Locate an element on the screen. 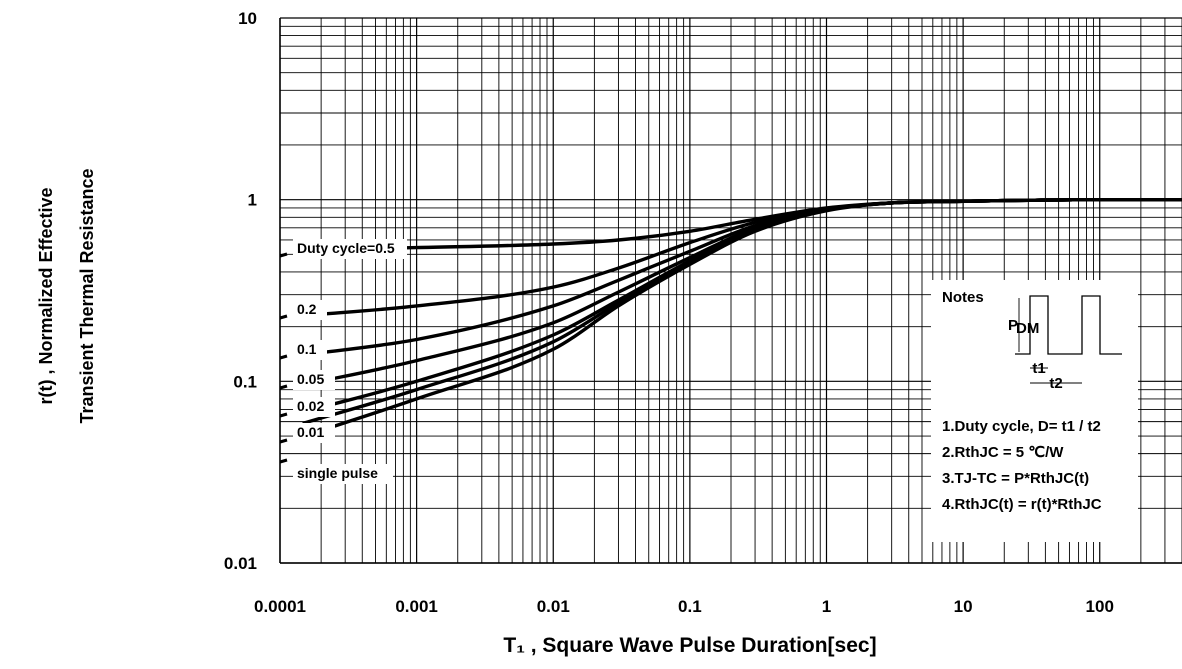 This screenshot has height=669, width=1182. series-label: 0.1 is located at coordinates (307, 349).